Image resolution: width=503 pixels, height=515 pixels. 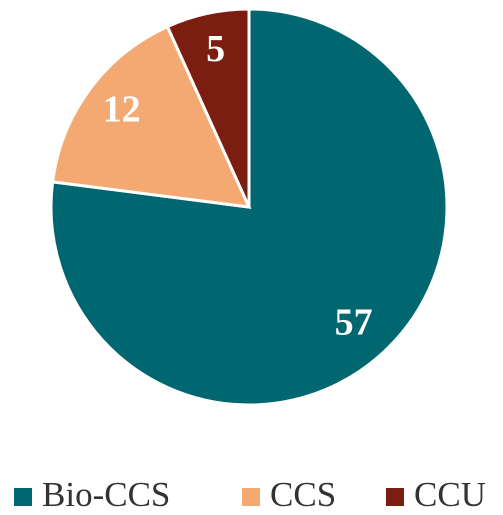 What do you see at coordinates (215, 49) in the screenshot?
I see `data-label: 5` at bounding box center [215, 49].